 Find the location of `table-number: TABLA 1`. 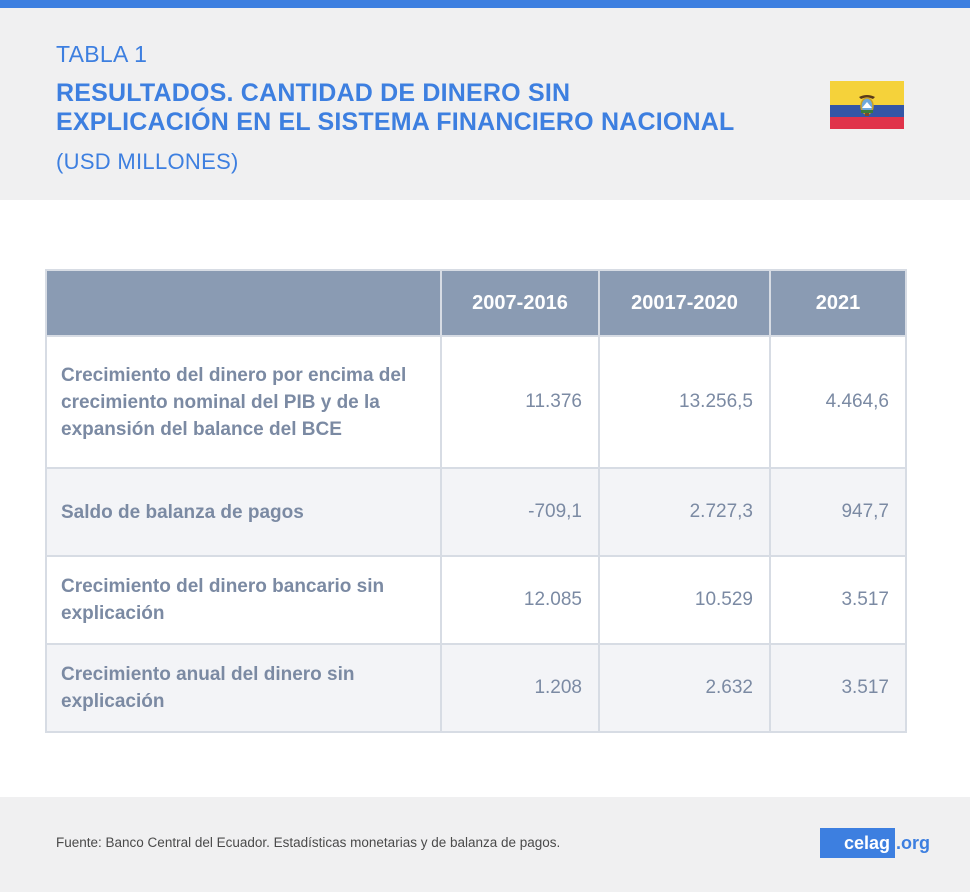

table-number: TABLA 1 is located at coordinates (102, 54).